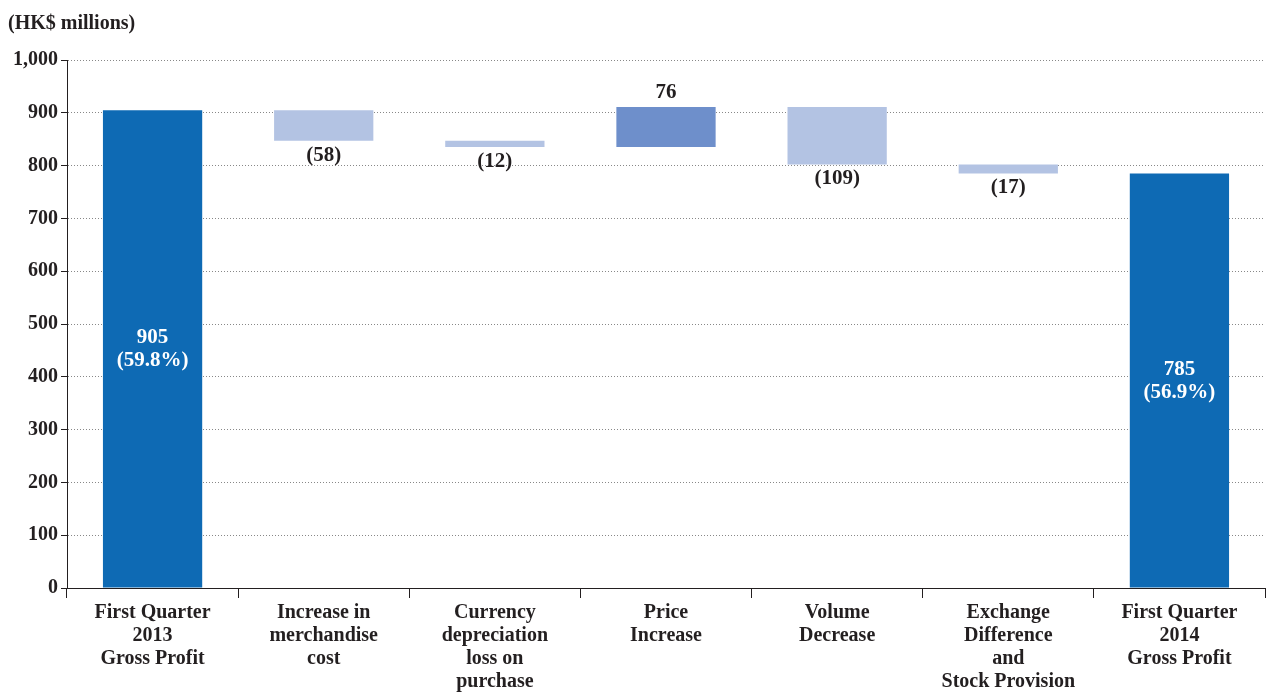 This screenshot has width=1285, height=700. I want to click on x-tick-label: Exchange Difference and Stock Provision, so click(1008, 645).